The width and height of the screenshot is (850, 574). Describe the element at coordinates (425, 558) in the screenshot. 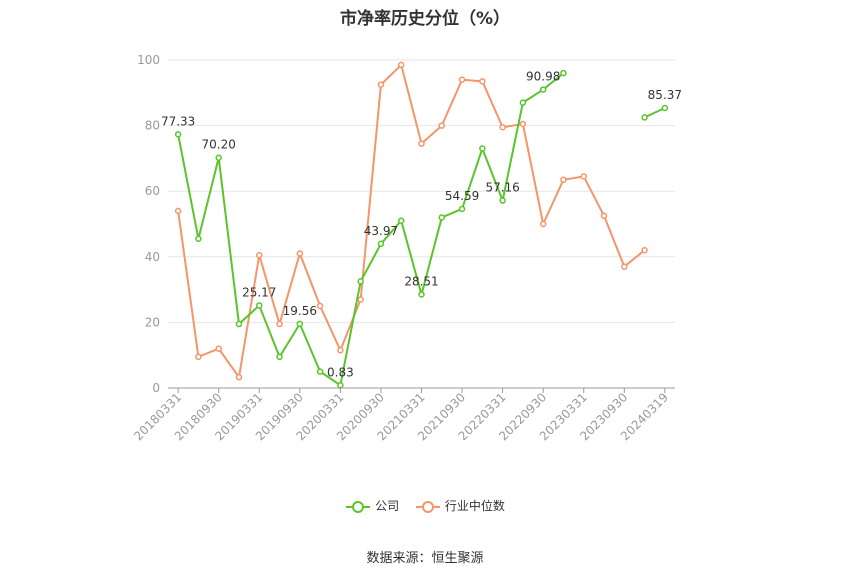

I see `source-note: 数据来源：恒生聚源` at that location.